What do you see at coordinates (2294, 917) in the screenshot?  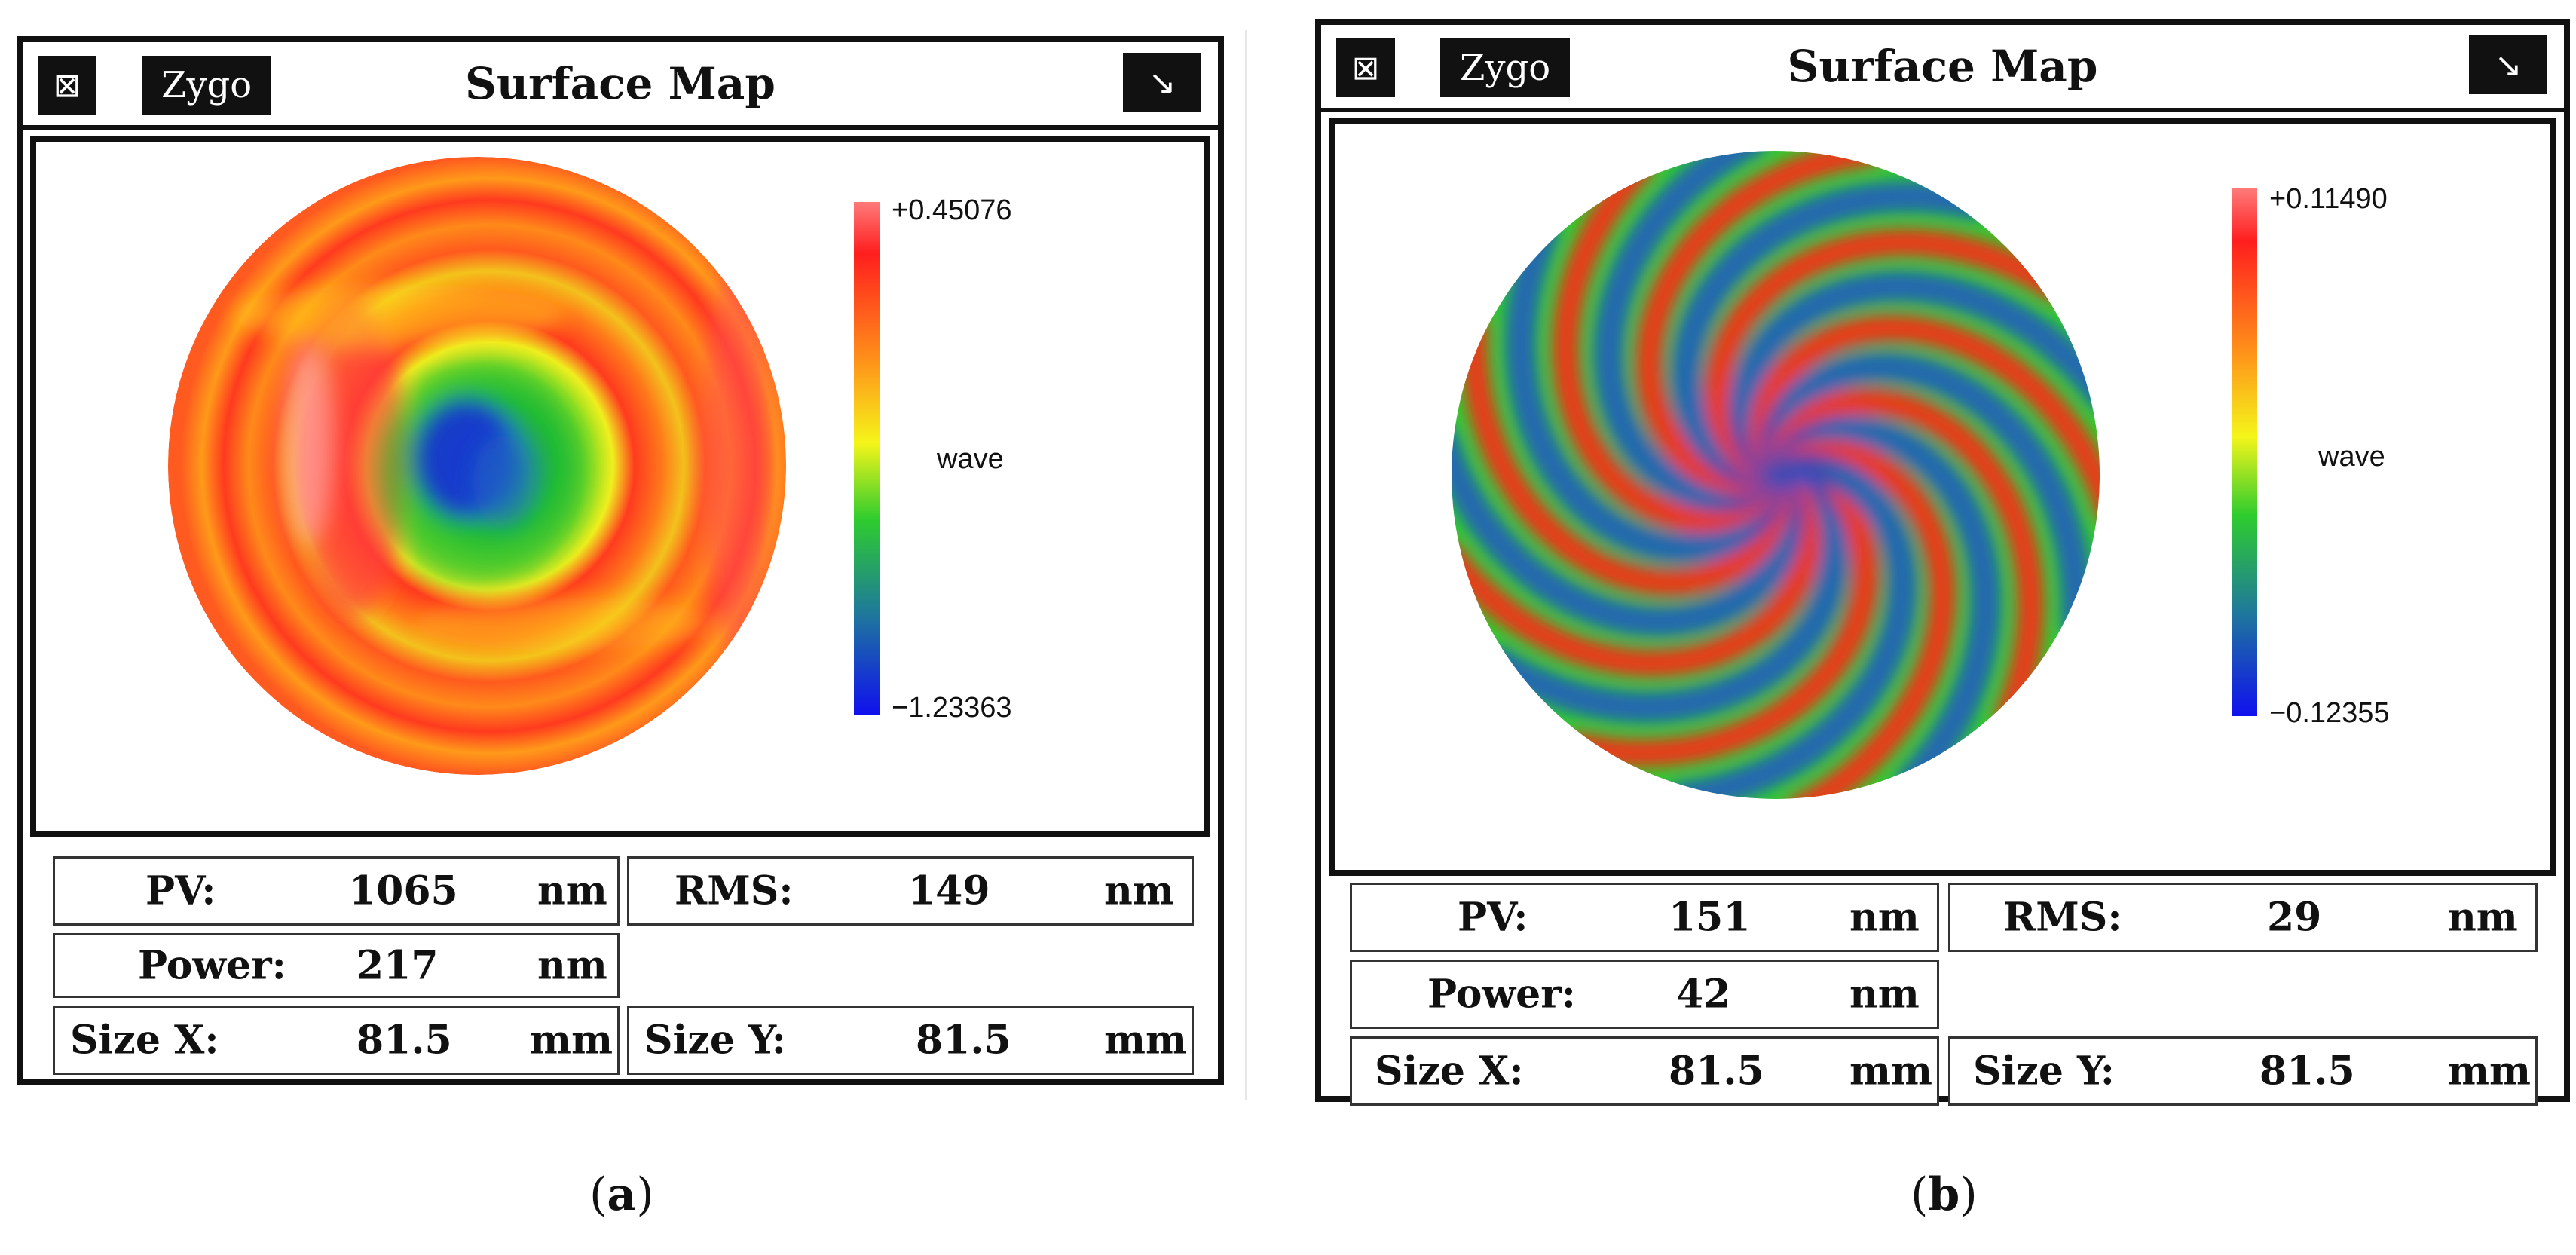 I see `rms-value: 29` at bounding box center [2294, 917].